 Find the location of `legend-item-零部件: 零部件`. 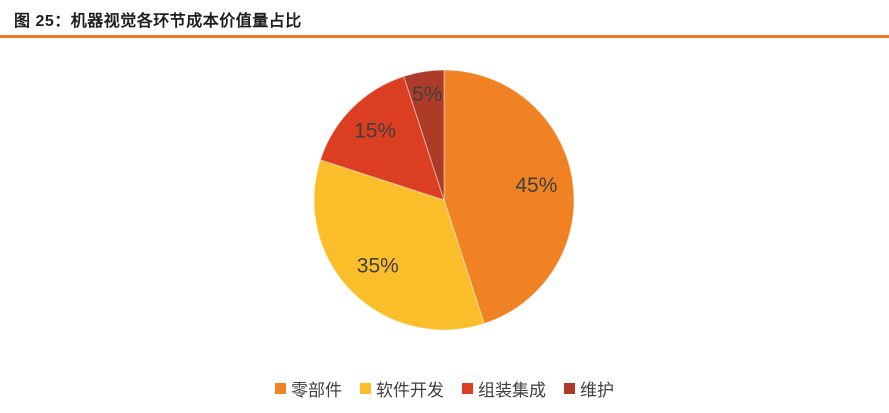

legend-item-零部件: 零部件 is located at coordinates (308, 388).